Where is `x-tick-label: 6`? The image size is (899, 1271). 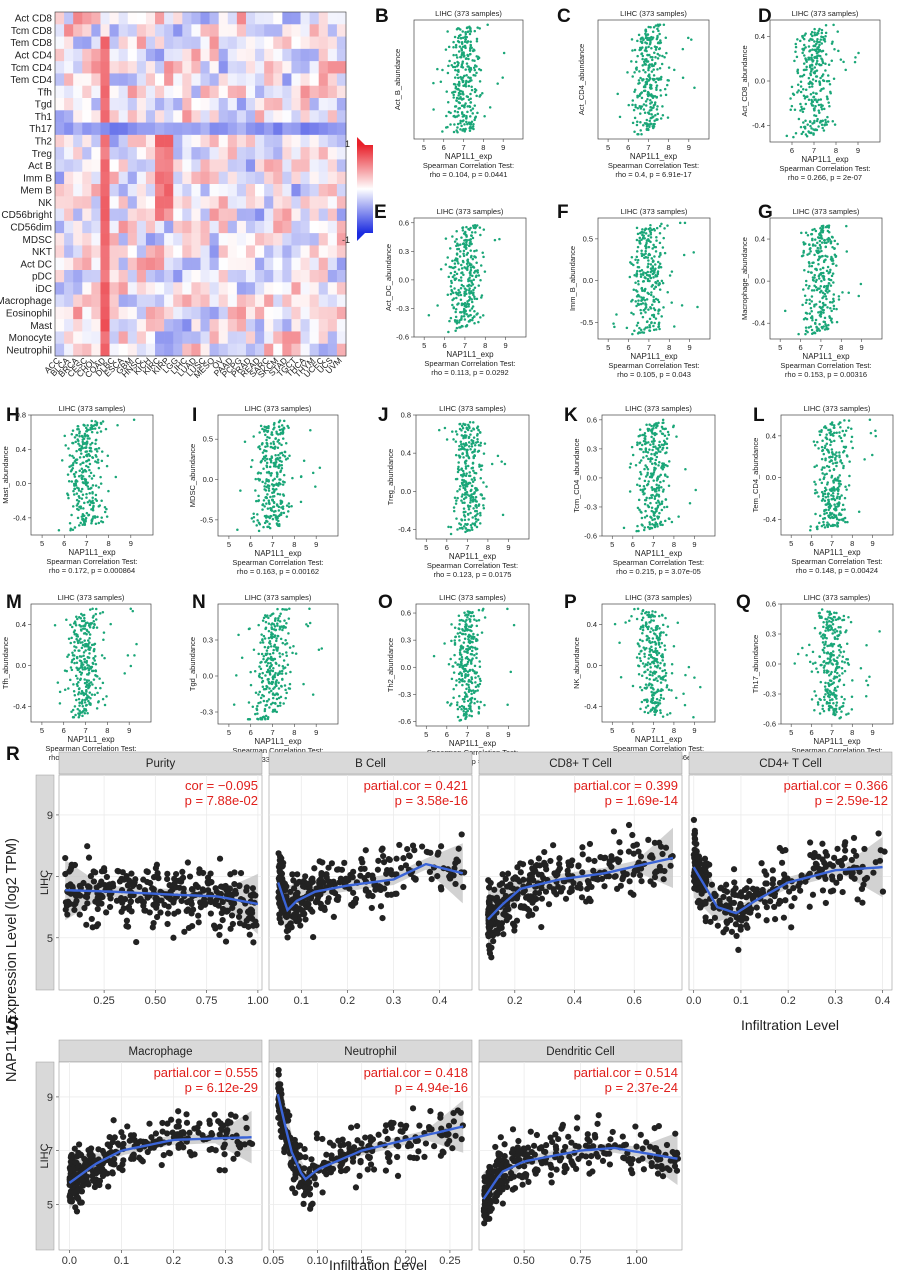
x-tick-label: 6 is located at coordinates (633, 544).